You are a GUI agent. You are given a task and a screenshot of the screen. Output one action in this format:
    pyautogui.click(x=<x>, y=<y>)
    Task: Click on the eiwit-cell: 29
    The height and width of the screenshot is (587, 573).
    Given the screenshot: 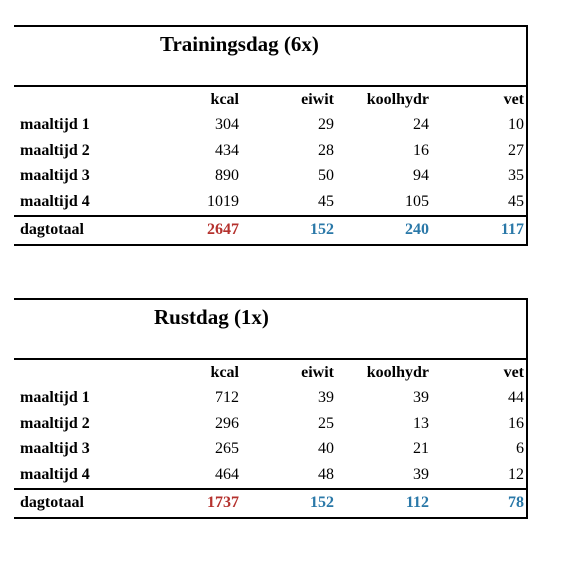 What is the action you would take?
    pyautogui.click(x=326, y=124)
    